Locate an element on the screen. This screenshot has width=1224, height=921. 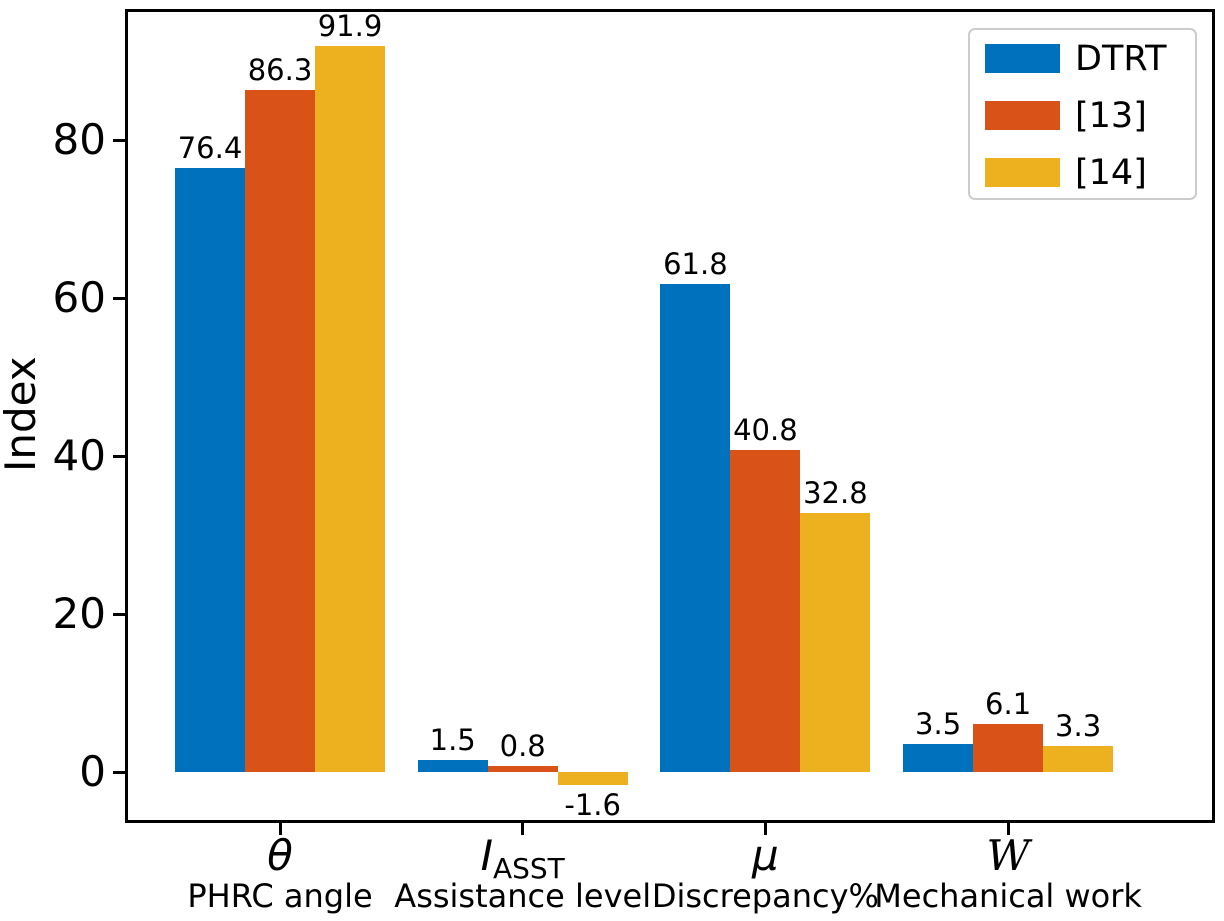
category-symbol-subscript: ASST is located at coordinates (528, 868).